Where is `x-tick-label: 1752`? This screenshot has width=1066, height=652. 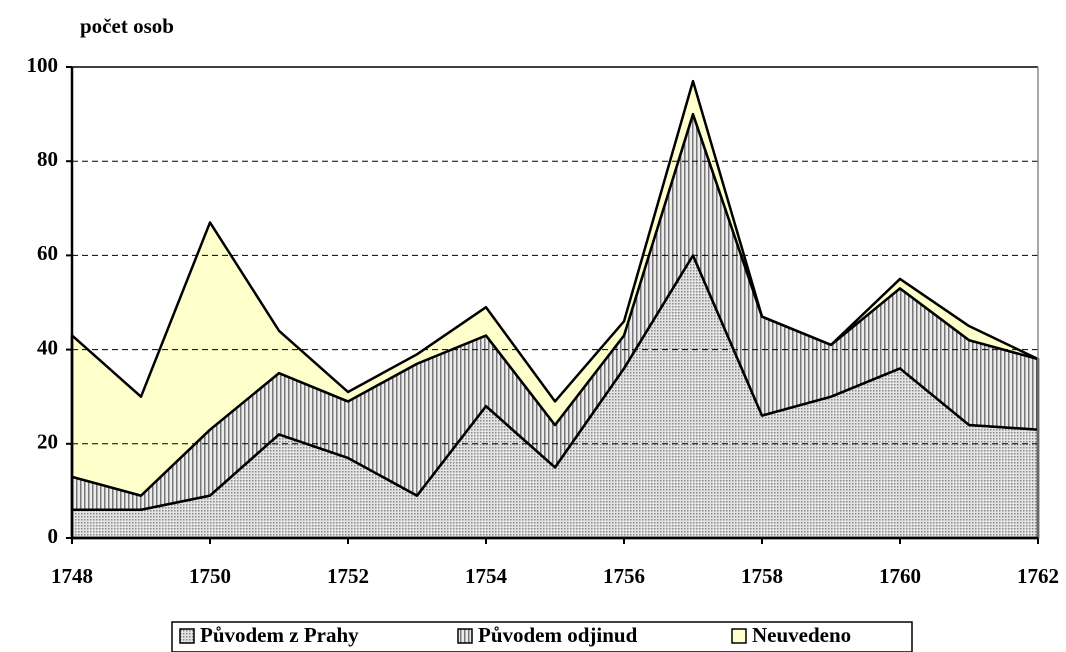 x-tick-label: 1752 is located at coordinates (348, 576).